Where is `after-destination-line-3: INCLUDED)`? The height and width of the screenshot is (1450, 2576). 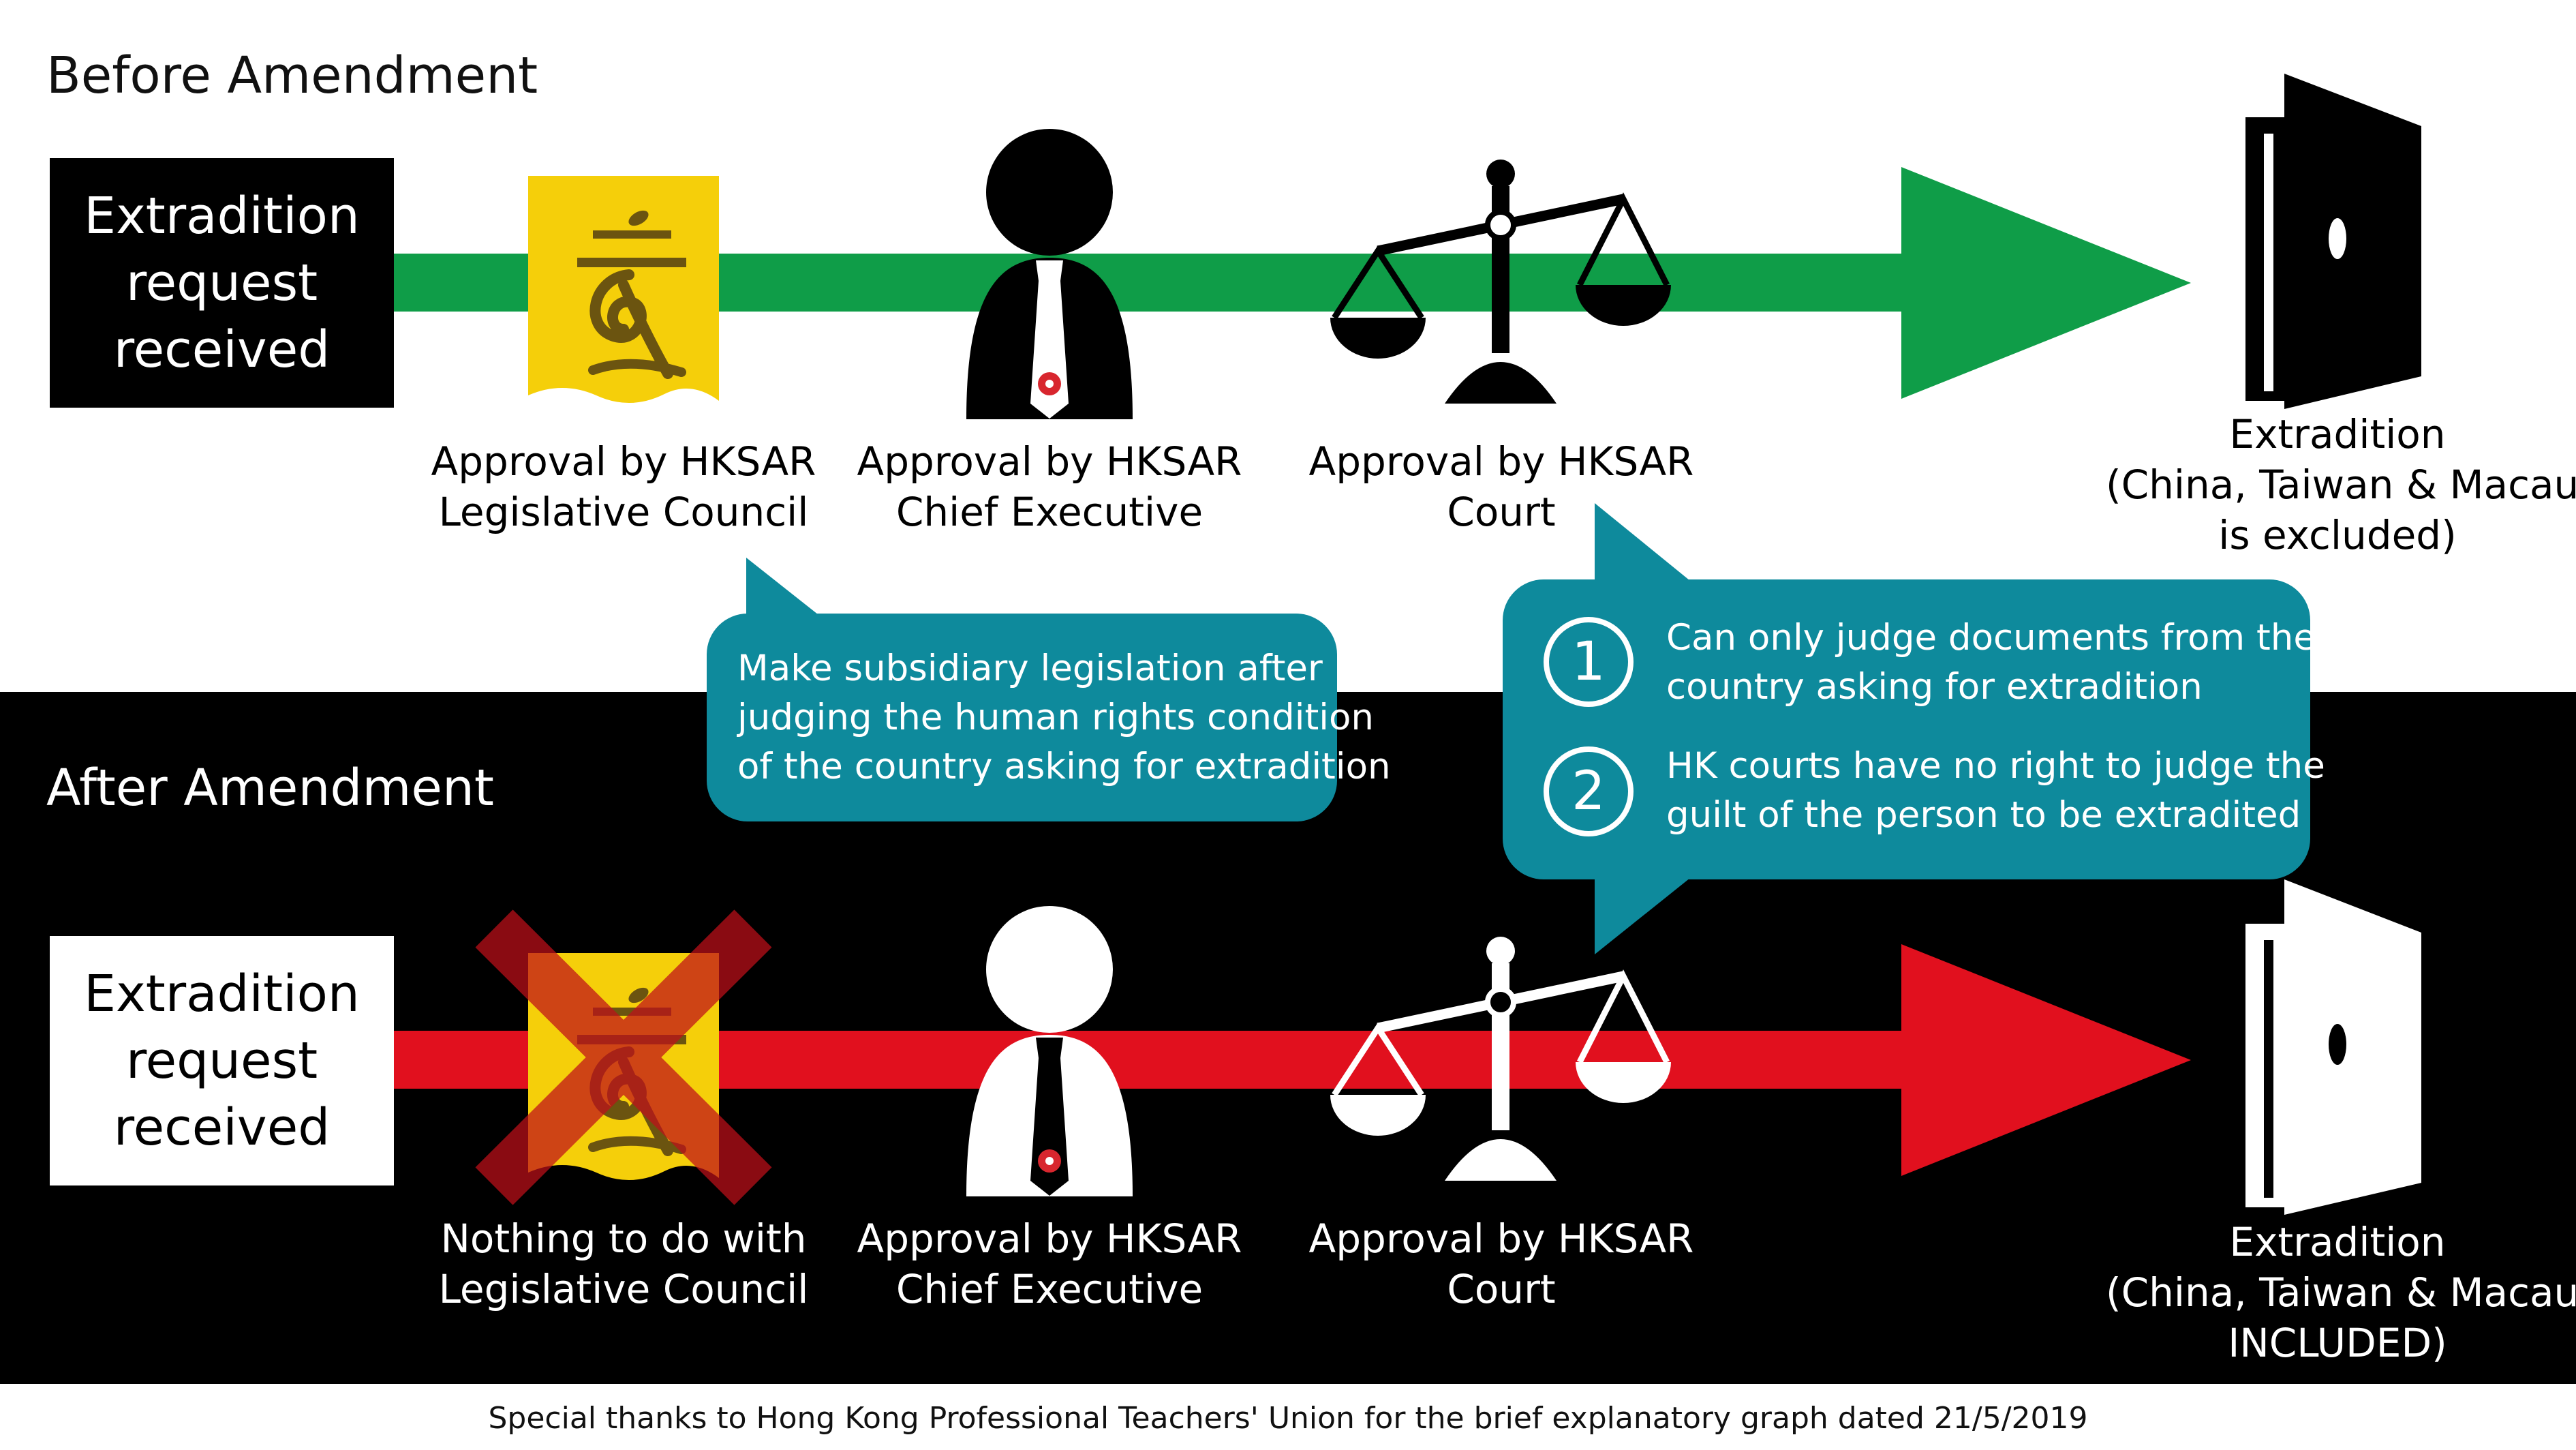 after-destination-line-3: INCLUDED) is located at coordinates (2337, 1343).